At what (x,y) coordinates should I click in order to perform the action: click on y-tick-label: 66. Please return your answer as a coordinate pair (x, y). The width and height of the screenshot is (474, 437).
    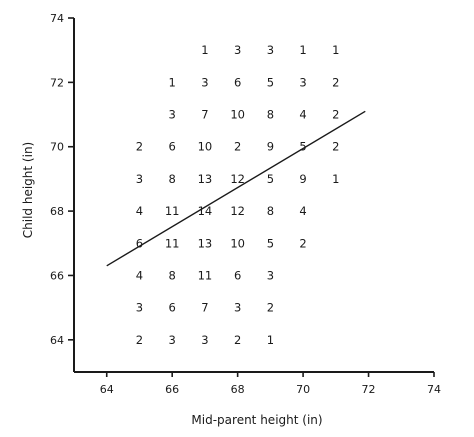
    Looking at the image, I should click on (57, 275).